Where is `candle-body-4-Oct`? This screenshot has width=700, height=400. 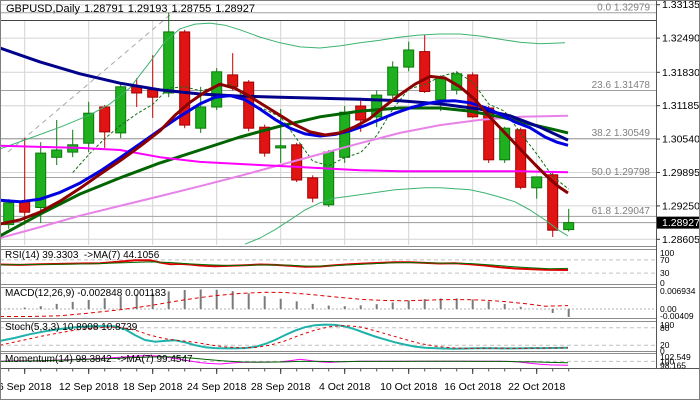
candle-body-4-Oct is located at coordinates (345, 134).